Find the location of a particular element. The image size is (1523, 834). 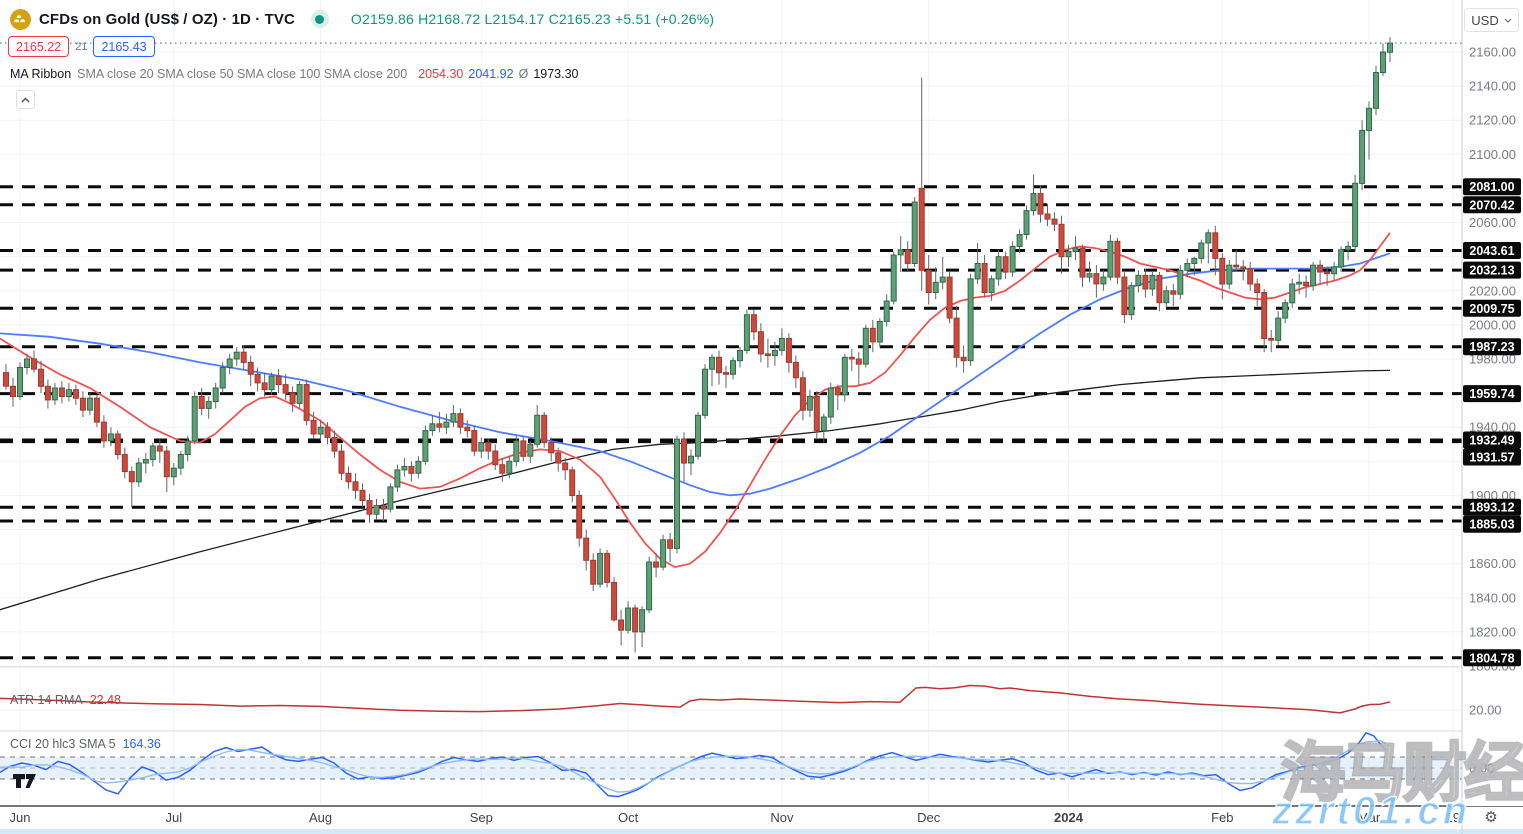

ask-price-button: 2165.43 is located at coordinates (124, 46).